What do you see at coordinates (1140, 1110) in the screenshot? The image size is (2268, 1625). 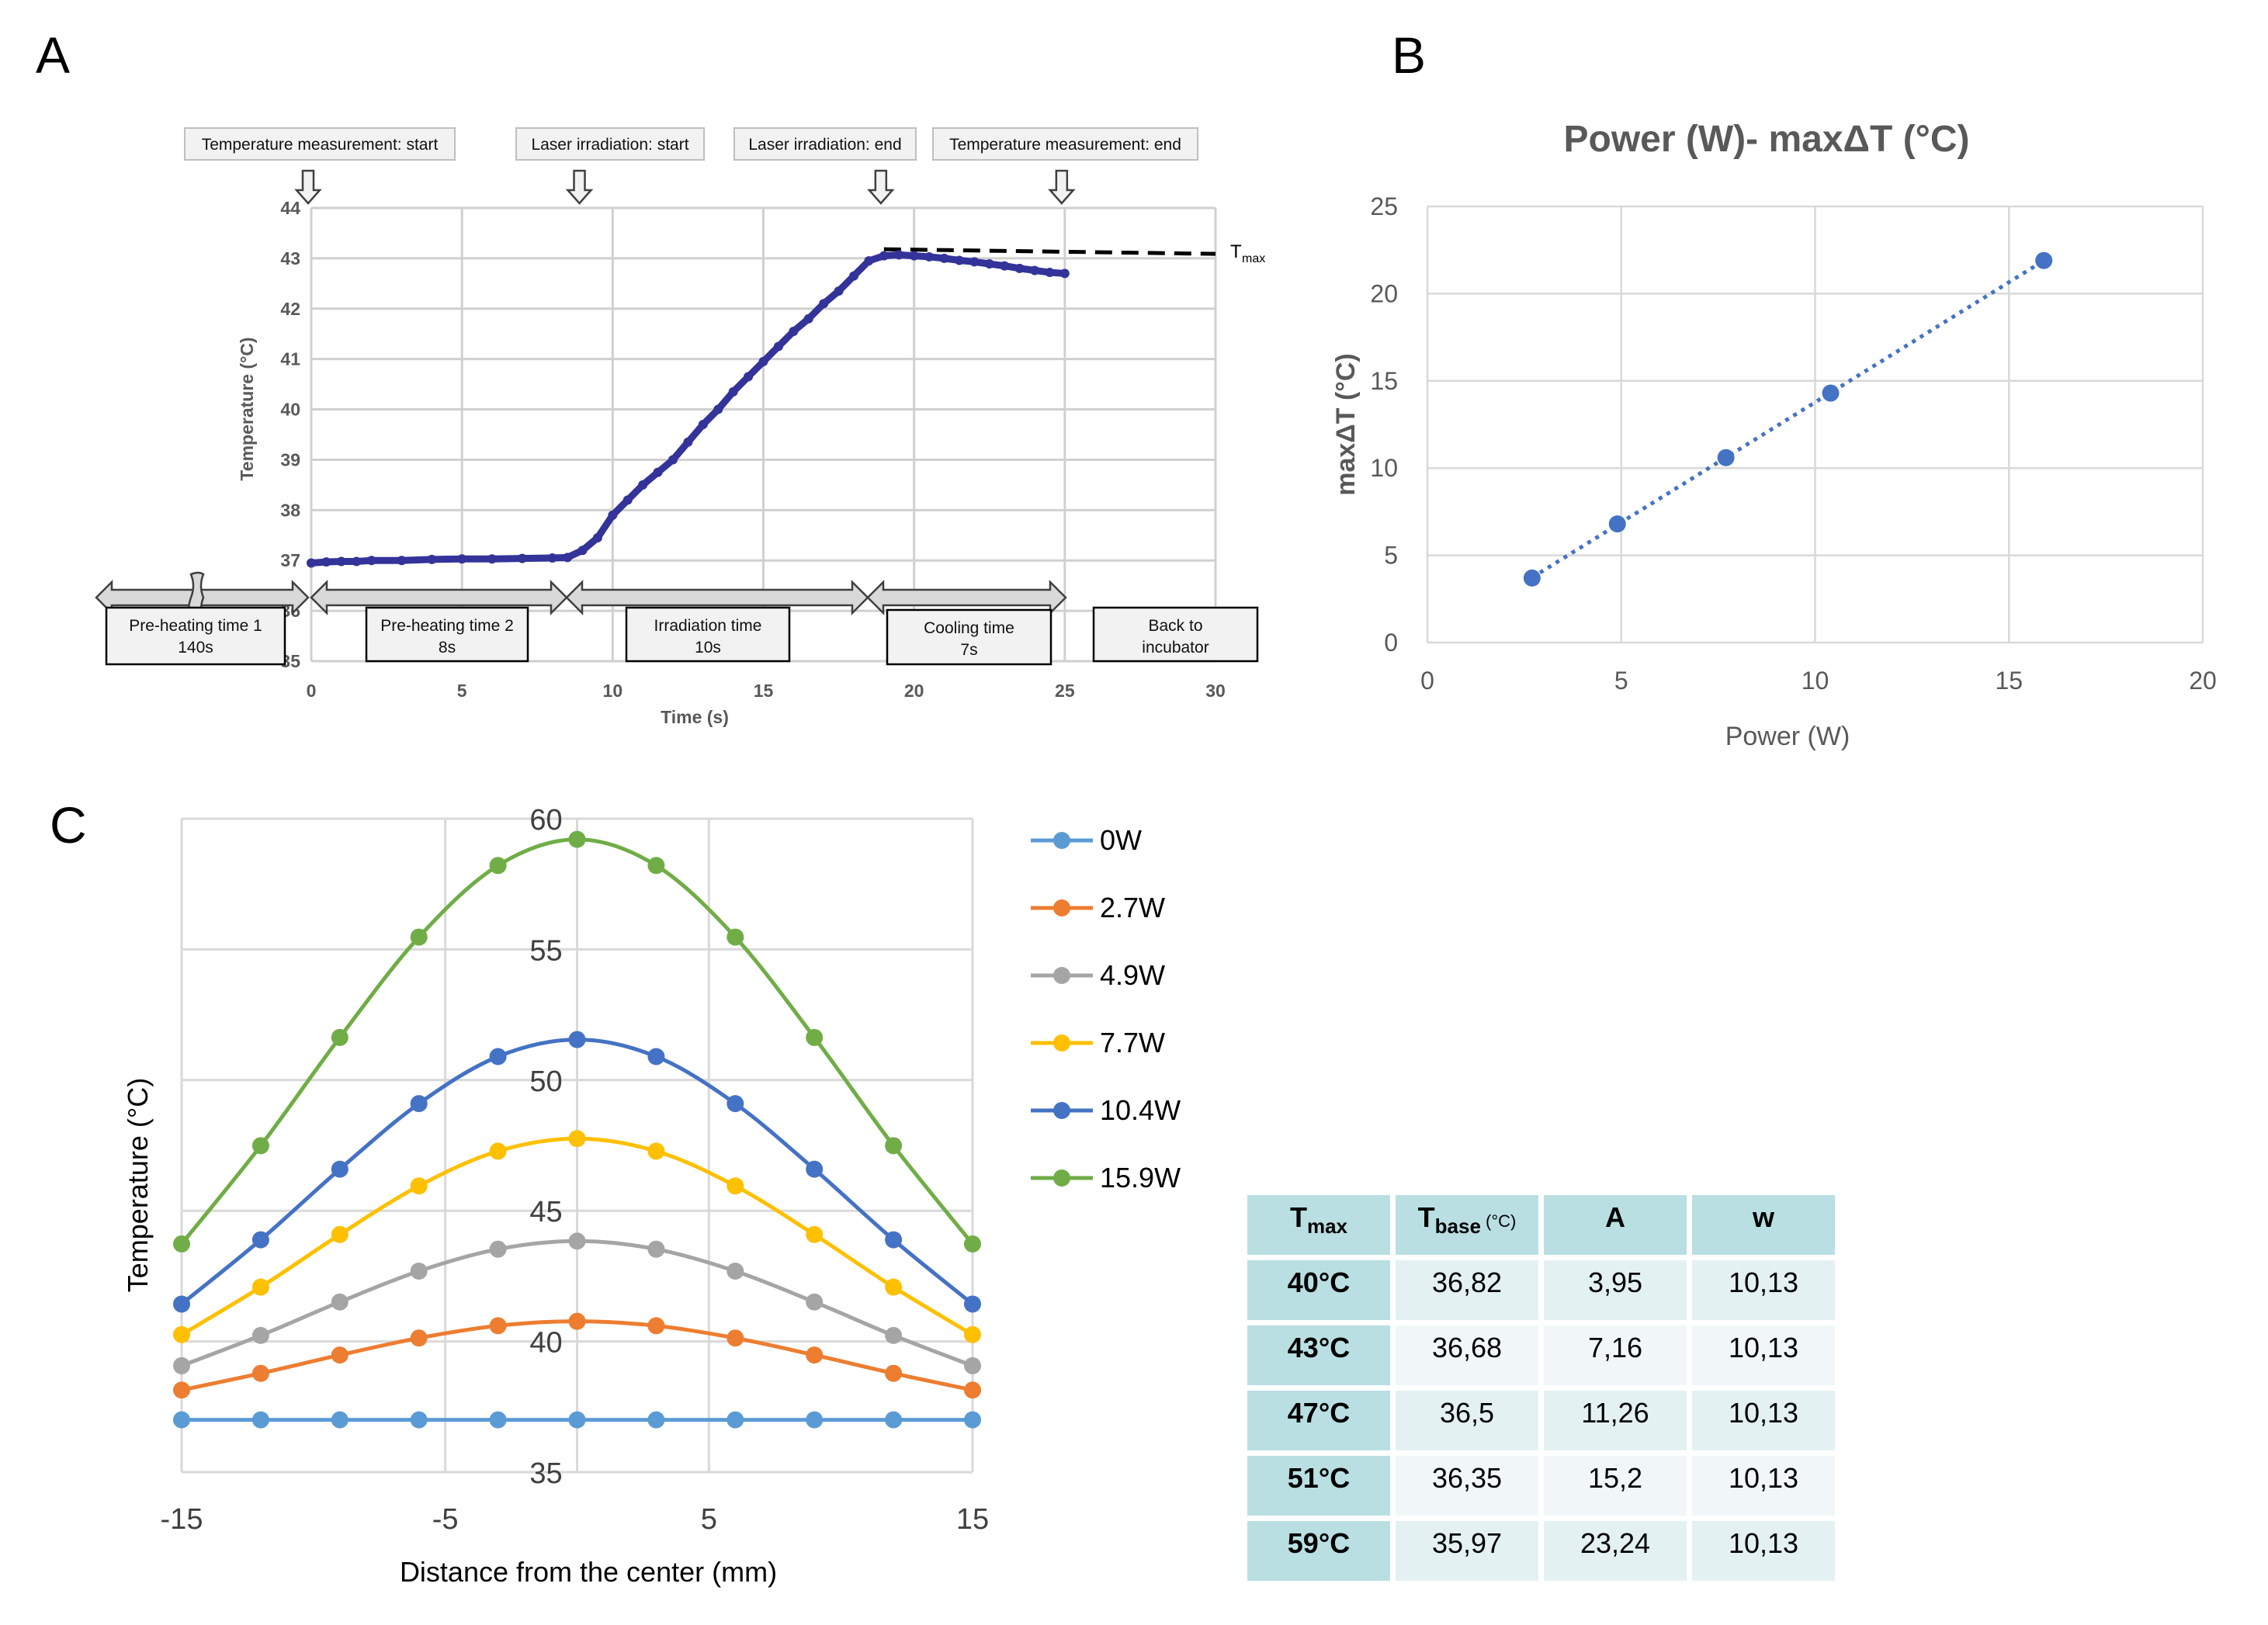 I see `c-legend-label: 10.4W` at bounding box center [1140, 1110].